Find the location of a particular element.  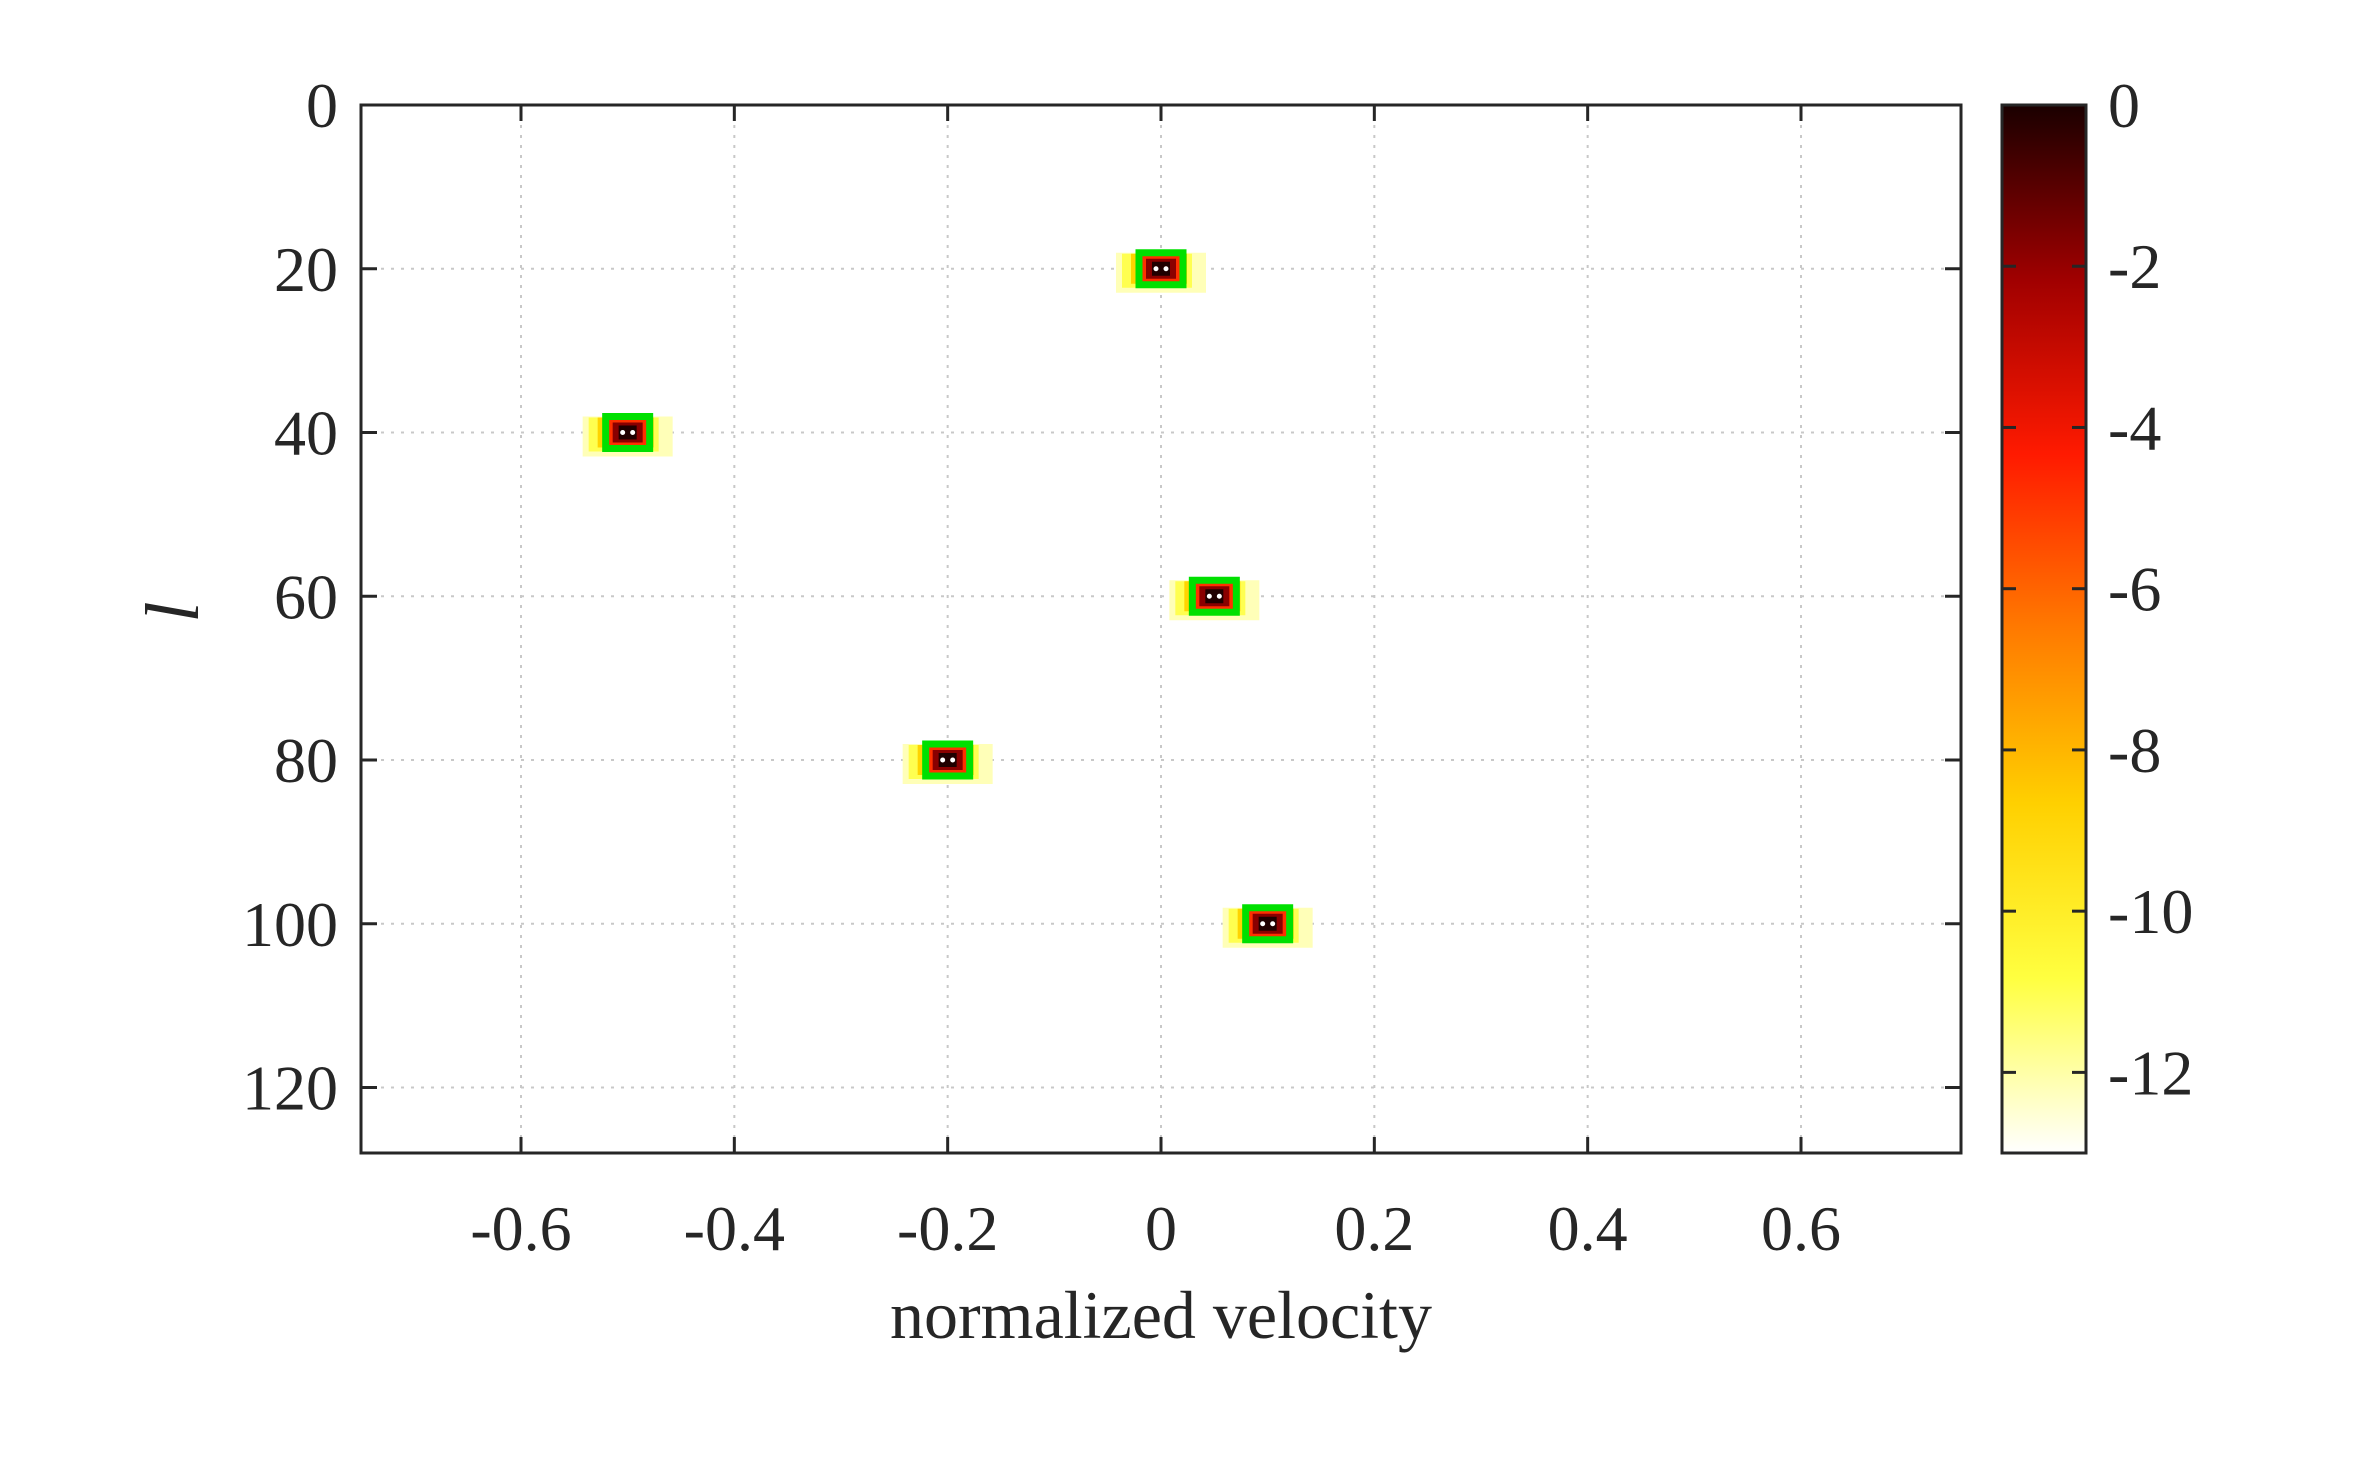

x-tick-label: 0.2 is located at coordinates (1374, 1228).